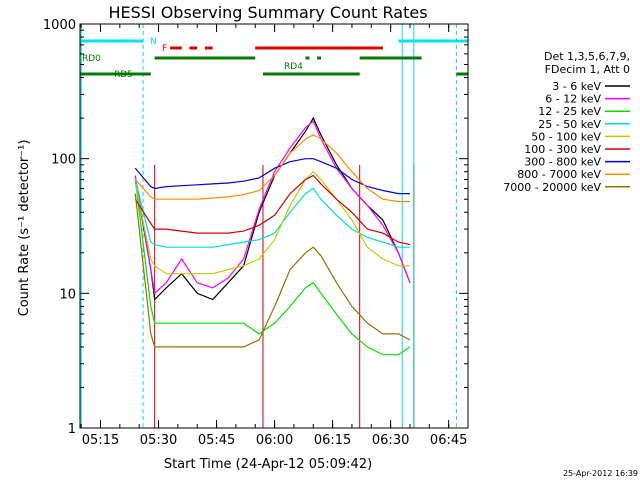 The height and width of the screenshot is (480, 640). What do you see at coordinates (158, 440) in the screenshot?
I see `x-tick-label-1: 05:30` at bounding box center [158, 440].